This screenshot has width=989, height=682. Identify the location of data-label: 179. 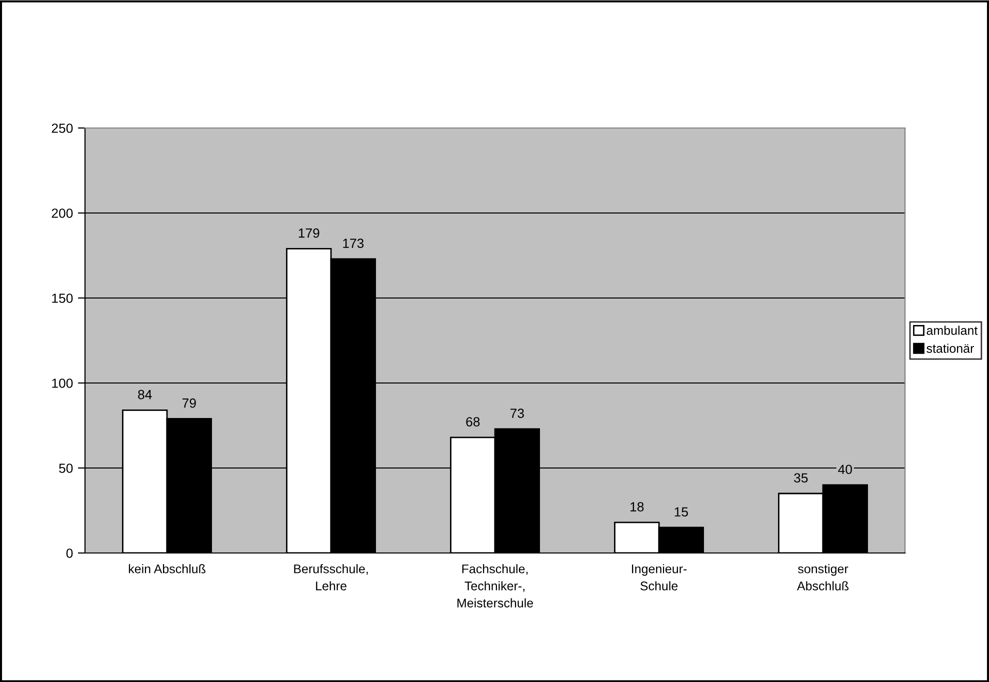
(309, 233).